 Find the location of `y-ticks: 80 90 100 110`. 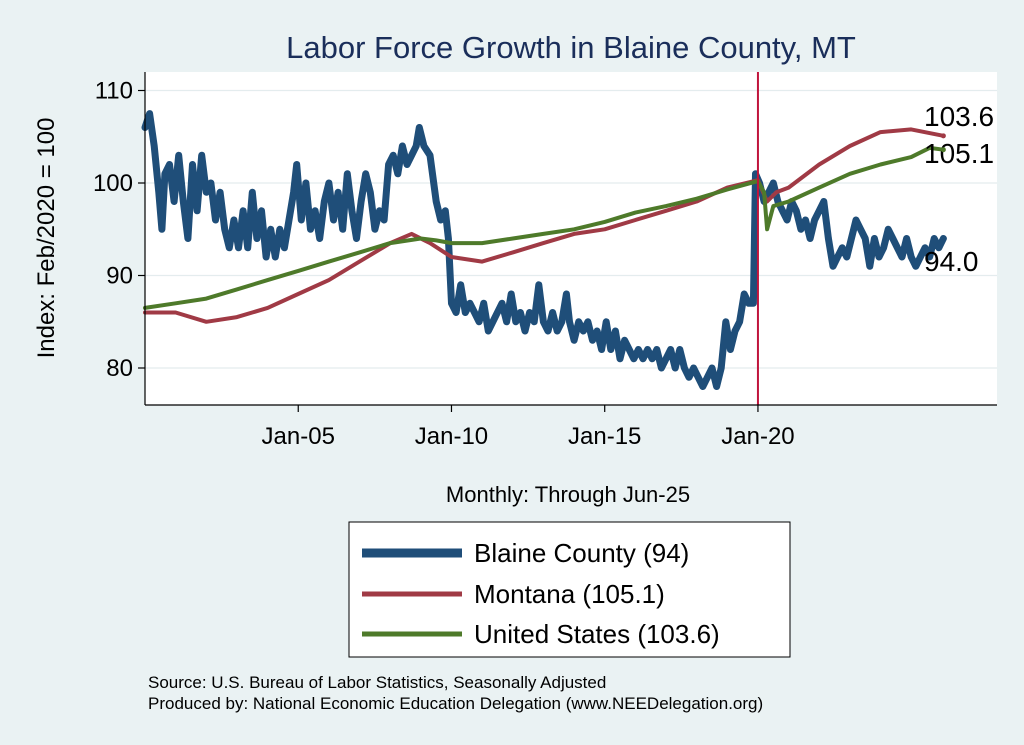

y-ticks: 80 90 100 110 is located at coordinates (119, 230).